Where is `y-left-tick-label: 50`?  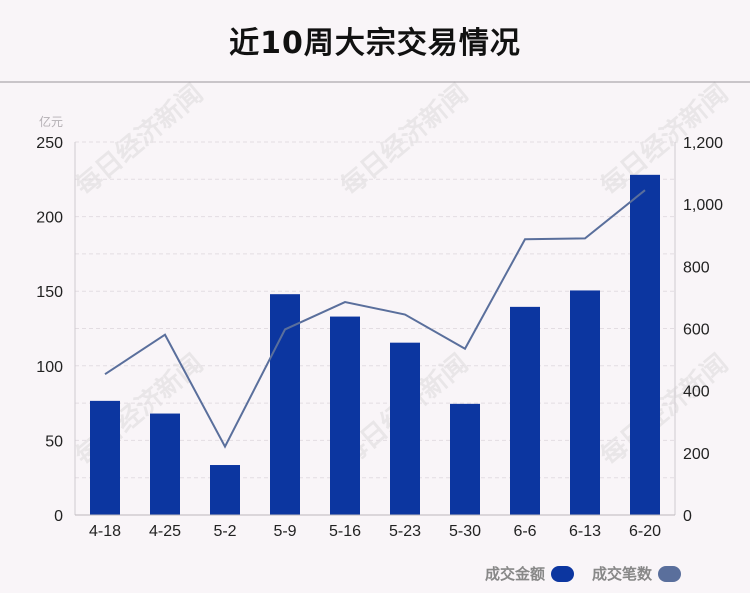
y-left-tick-label: 50 is located at coordinates (54, 441).